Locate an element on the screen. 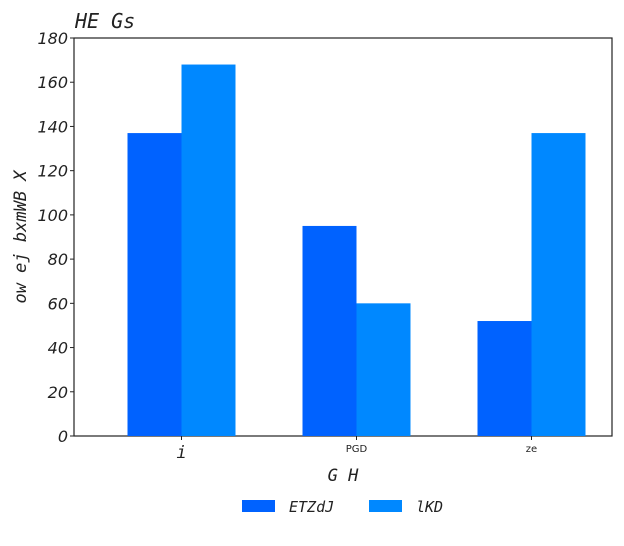  x-tick-label: PGD is located at coordinates (357, 449).